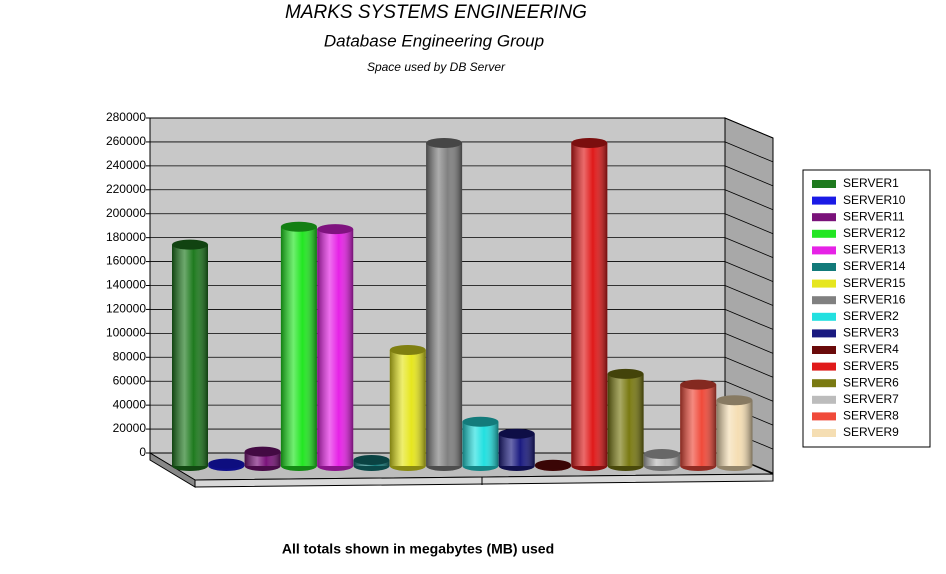  Describe the element at coordinates (126, 213) in the screenshot. I see `y-tick-label: 200000` at that location.